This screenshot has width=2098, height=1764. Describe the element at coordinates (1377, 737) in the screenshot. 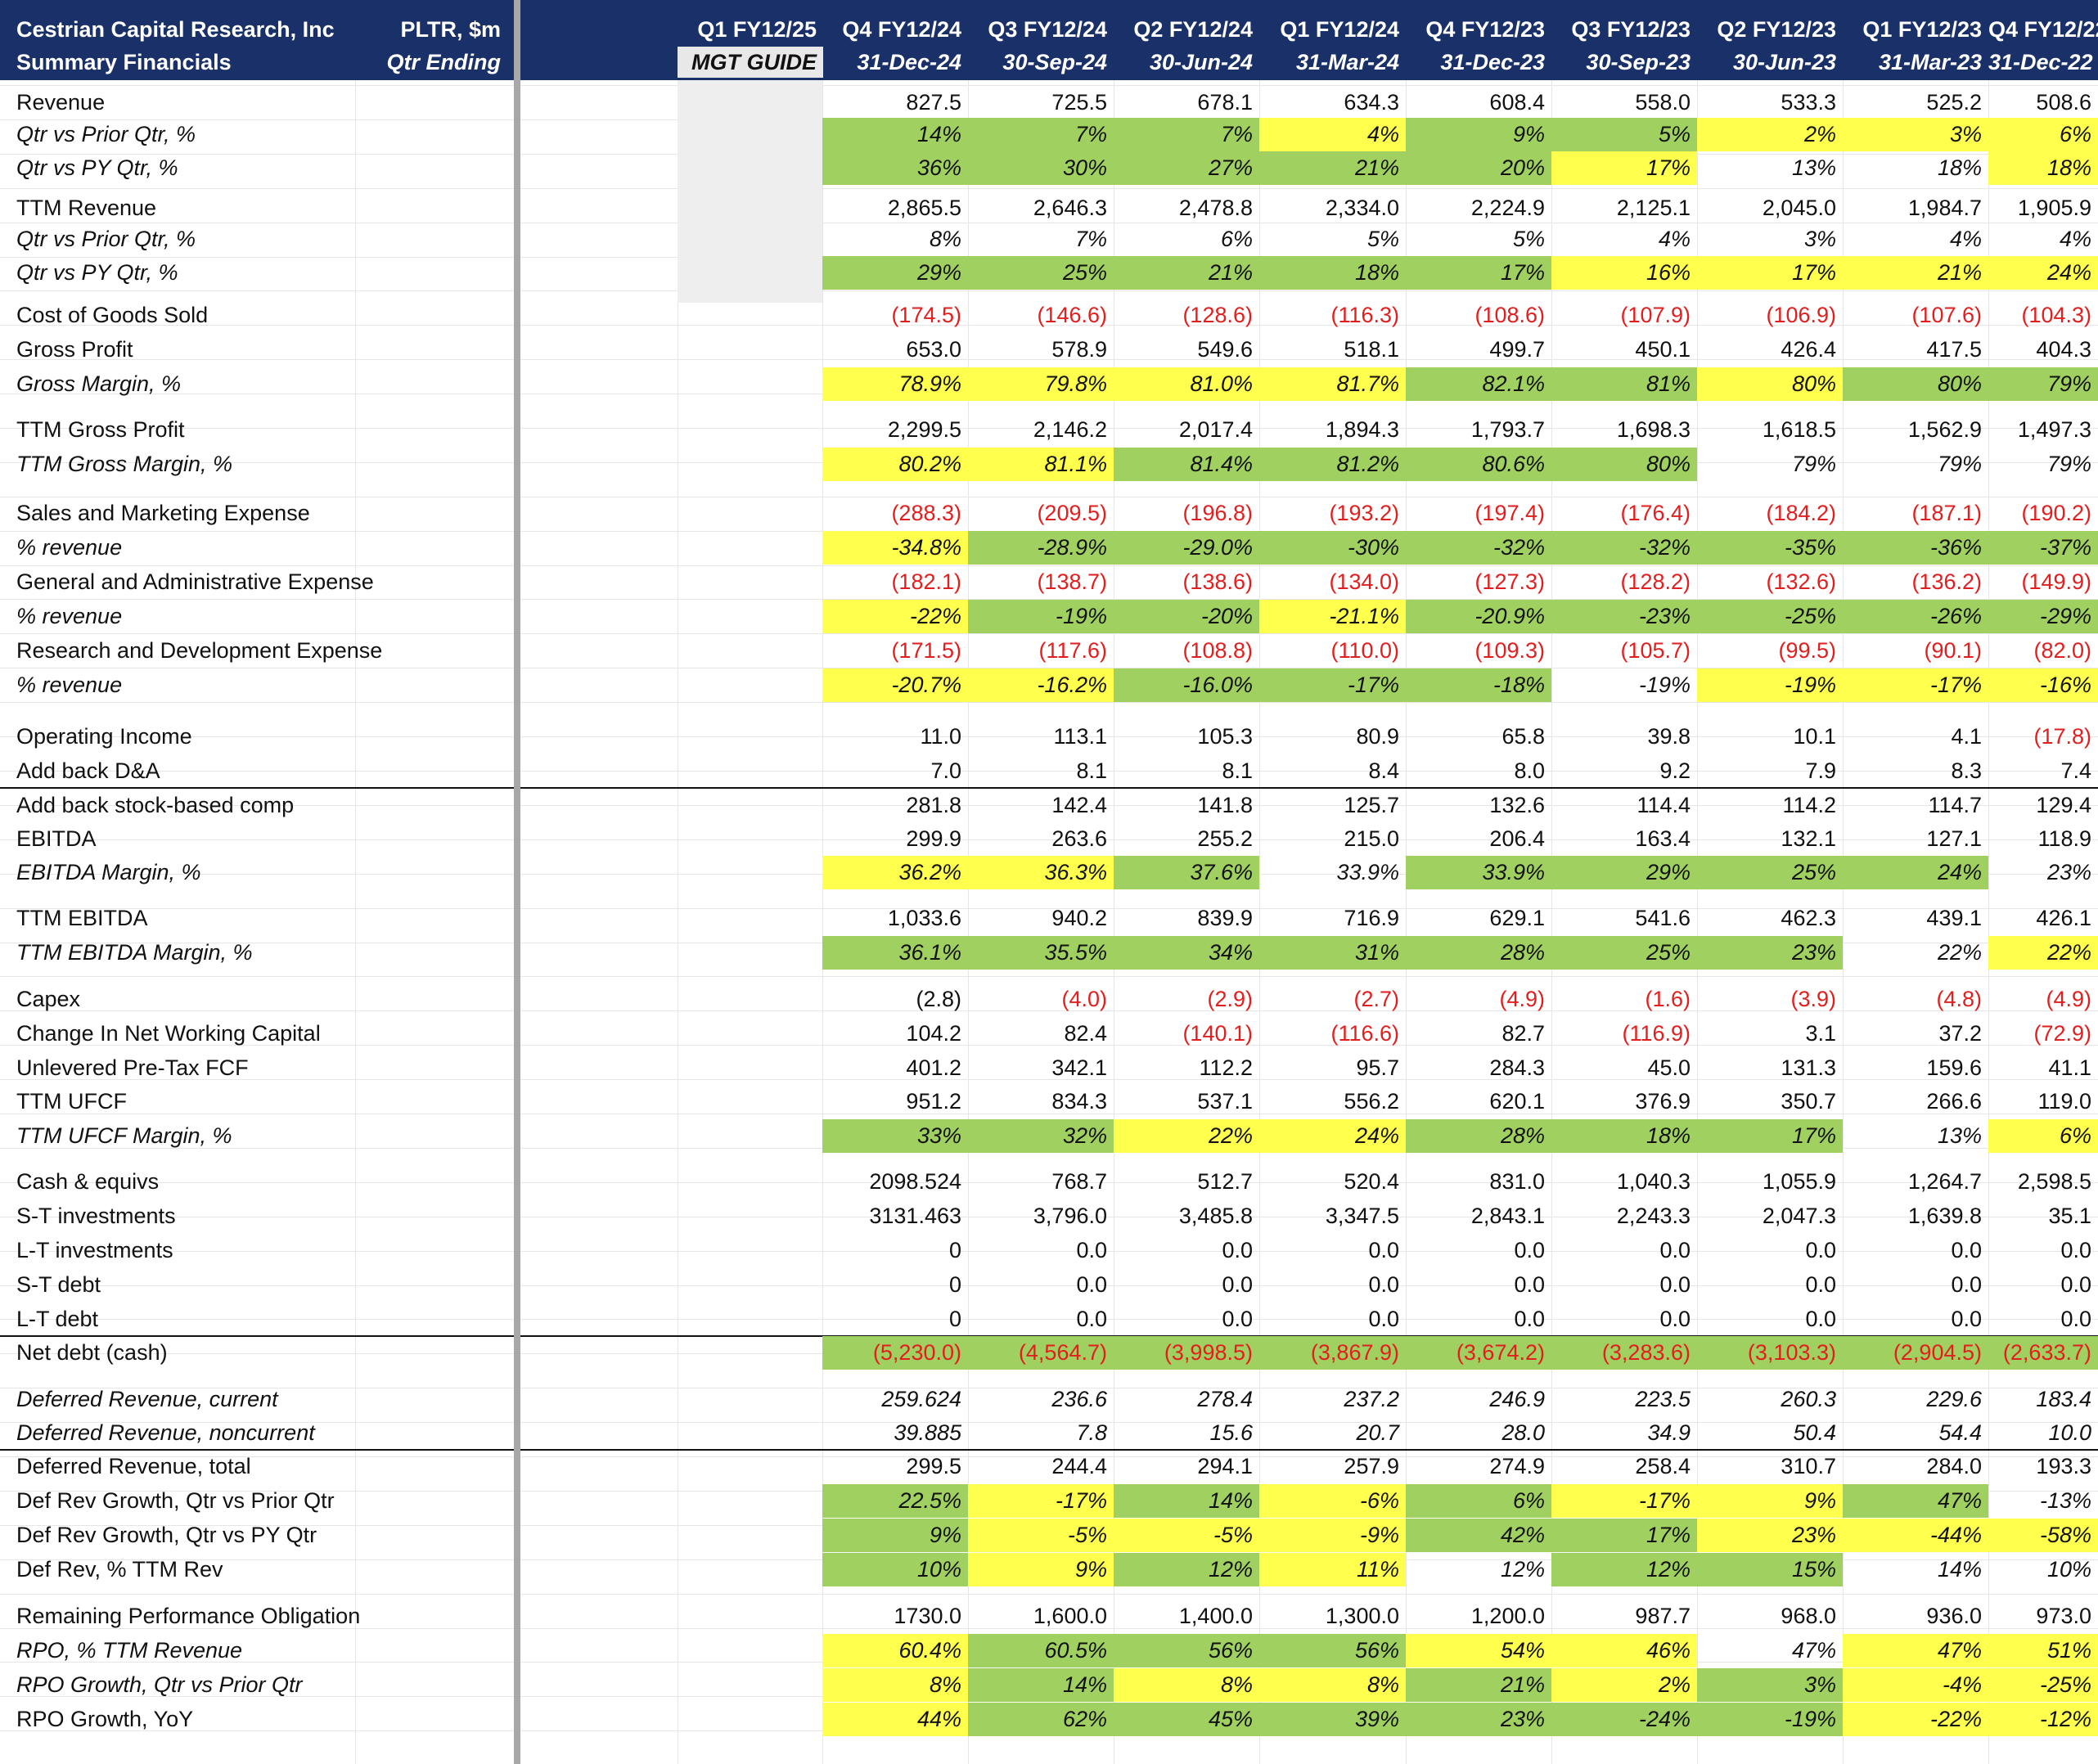

I see `data-cell: 80.9` at that location.